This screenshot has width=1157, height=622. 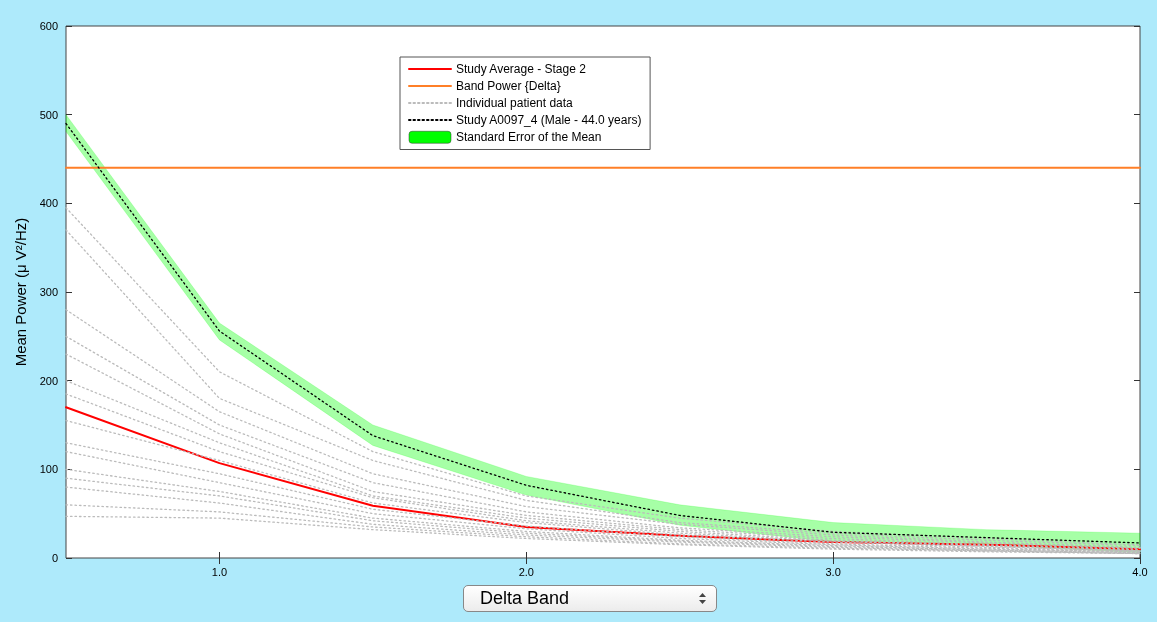 What do you see at coordinates (833, 571) in the screenshot?
I see `x-tick-label: 3.0` at bounding box center [833, 571].